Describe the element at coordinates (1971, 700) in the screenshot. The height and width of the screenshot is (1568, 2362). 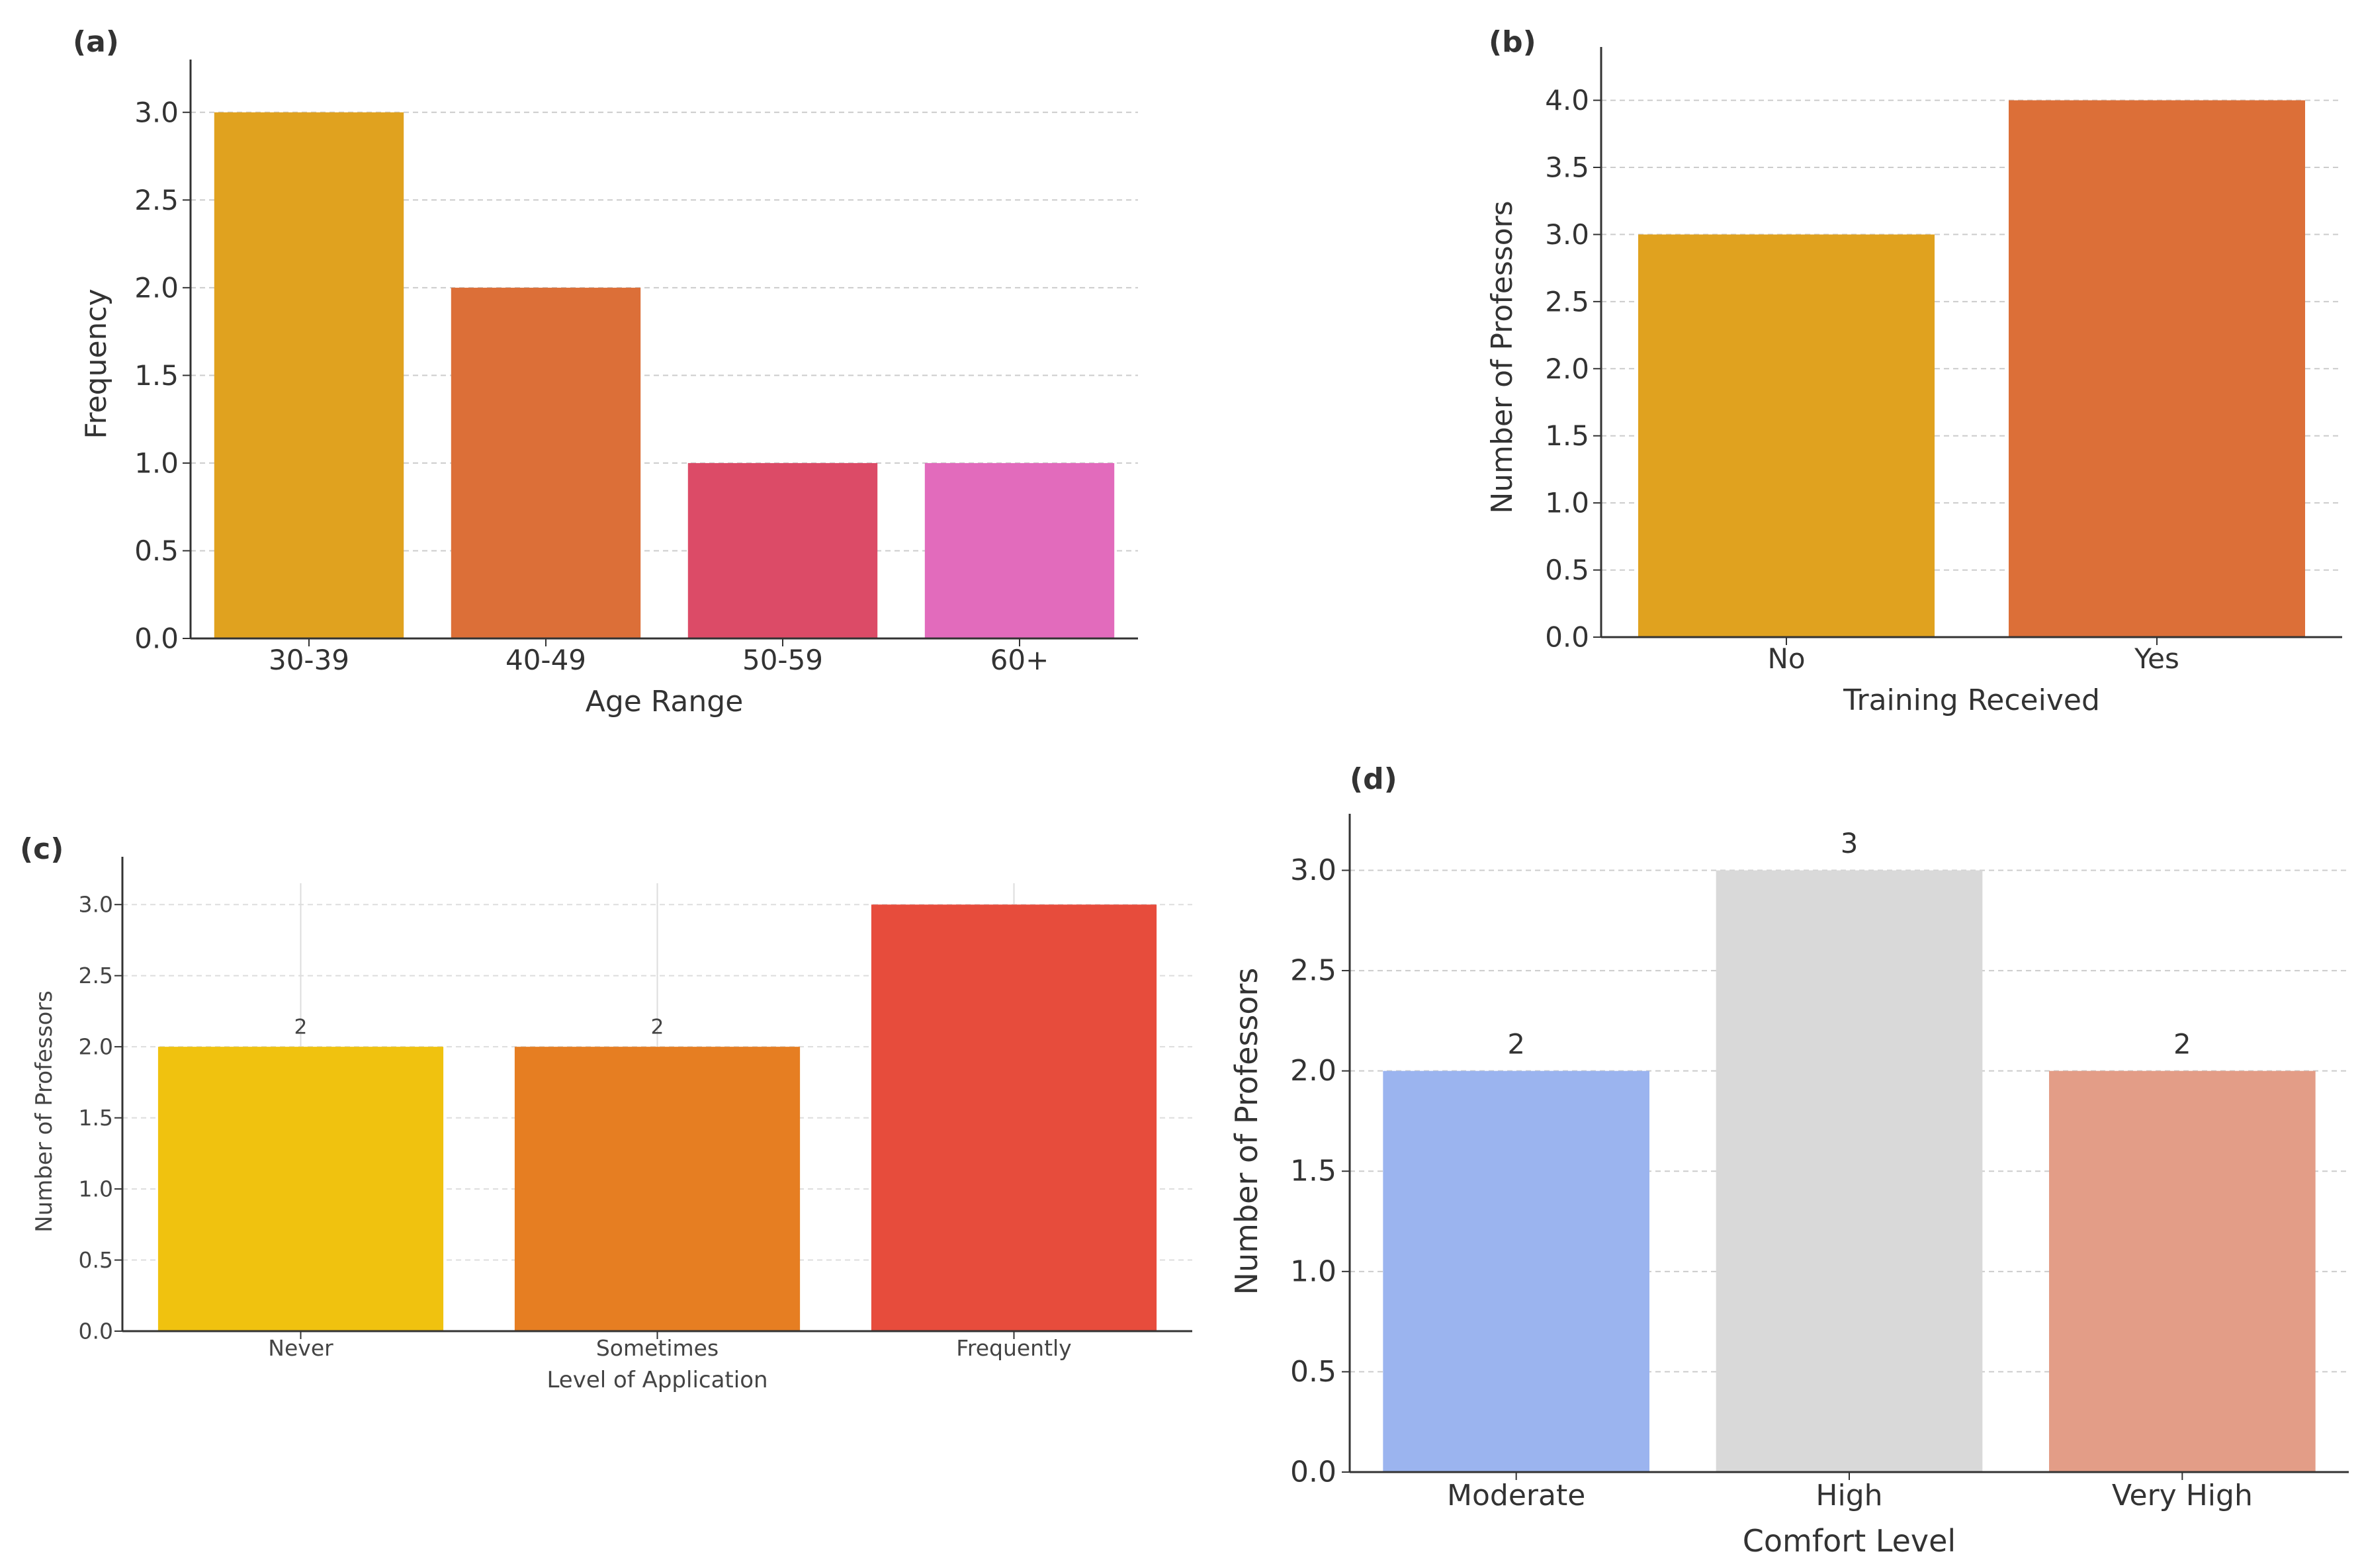
I see `x-axis-title: Training Received` at that location.